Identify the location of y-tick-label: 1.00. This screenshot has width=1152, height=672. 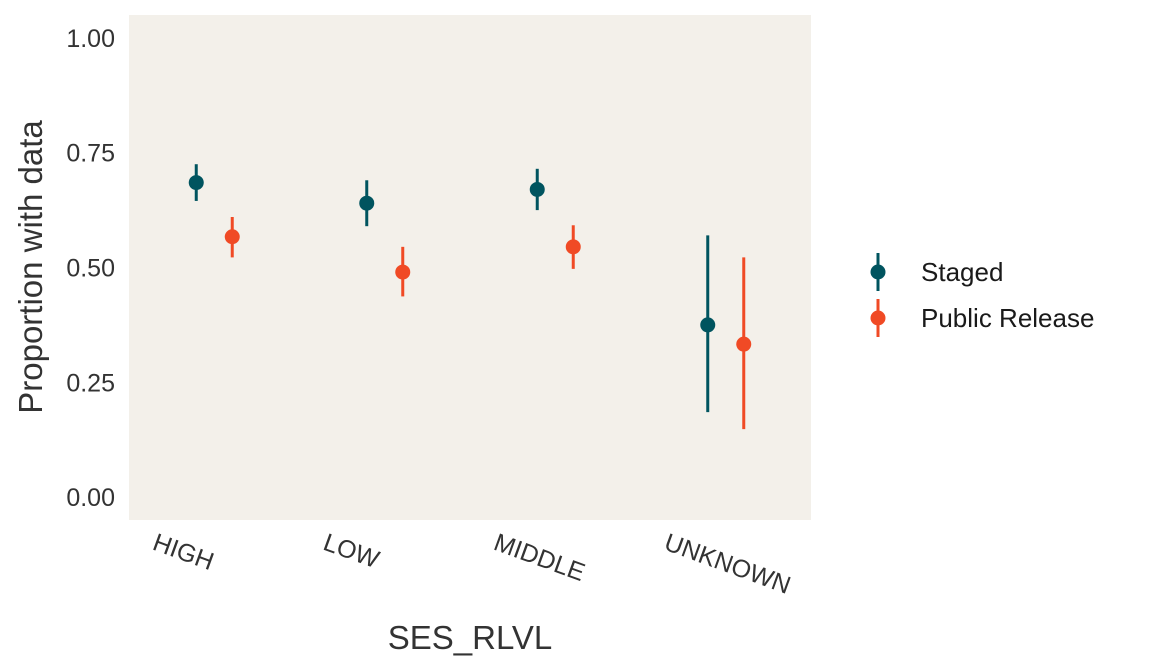
(90, 39).